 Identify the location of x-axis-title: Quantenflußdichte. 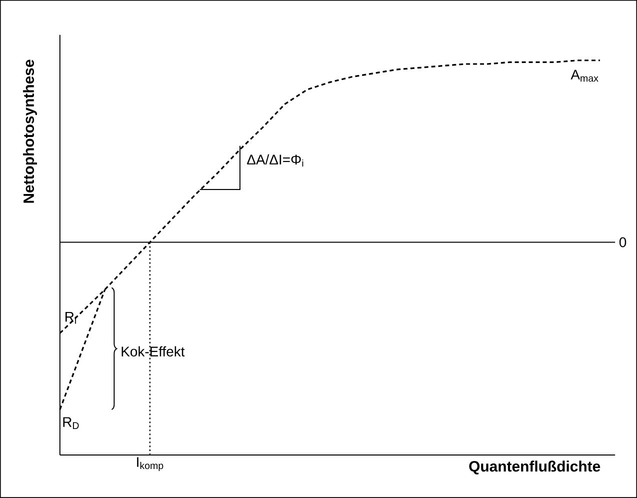
(534, 467).